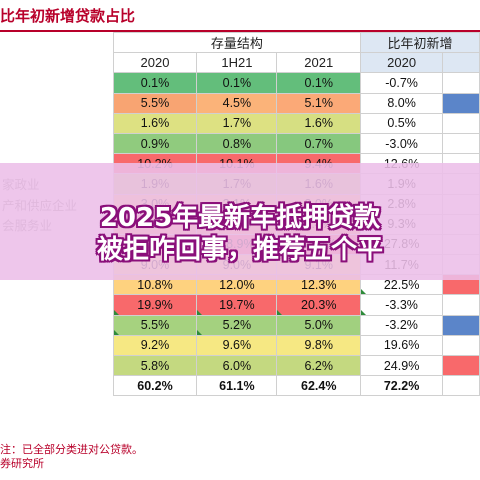 The width and height of the screenshot is (480, 480). I want to click on table-row: 5.5% 5.2% 5.0% -3.2%, so click(240, 325).